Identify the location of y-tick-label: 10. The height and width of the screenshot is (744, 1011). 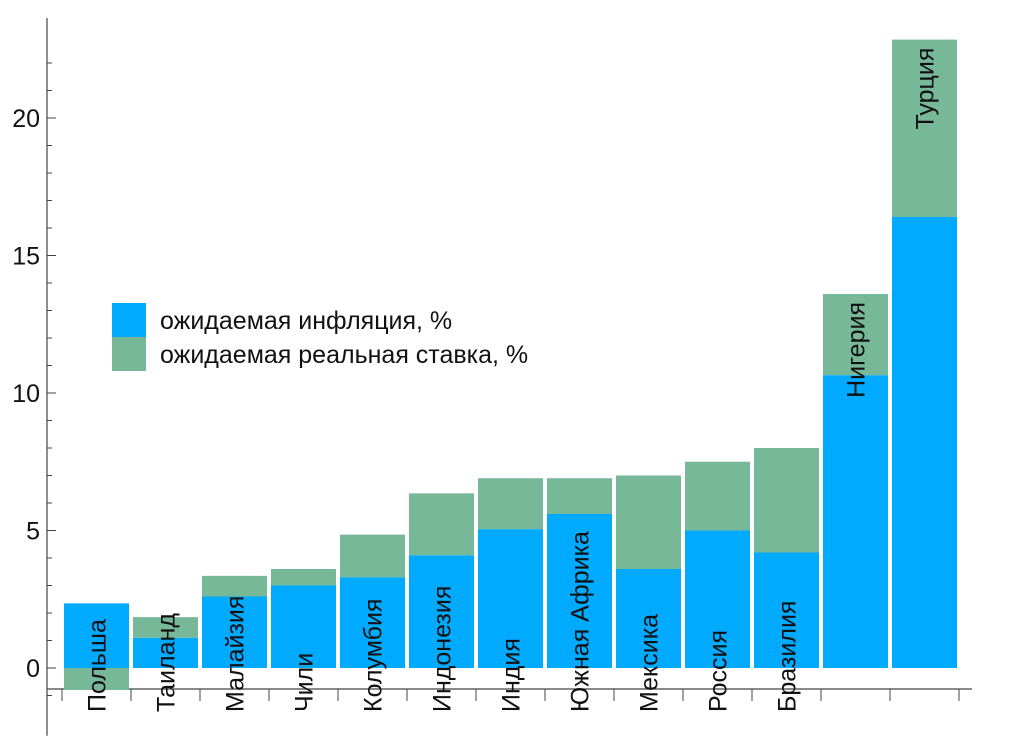
(26, 394).